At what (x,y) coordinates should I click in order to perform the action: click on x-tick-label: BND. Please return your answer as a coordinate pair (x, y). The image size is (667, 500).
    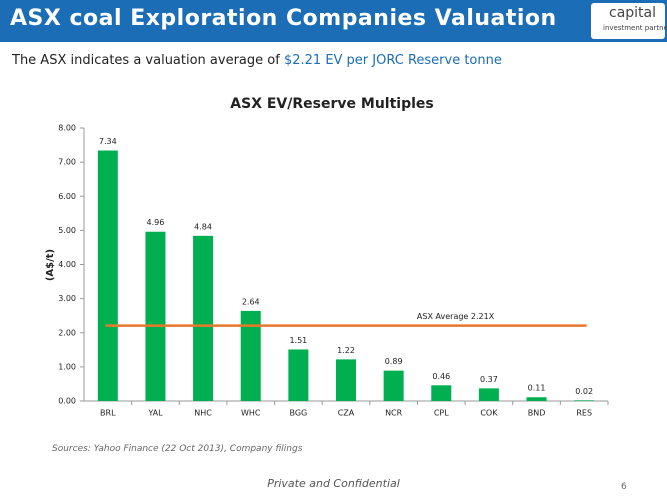
    Looking at the image, I should click on (537, 413).